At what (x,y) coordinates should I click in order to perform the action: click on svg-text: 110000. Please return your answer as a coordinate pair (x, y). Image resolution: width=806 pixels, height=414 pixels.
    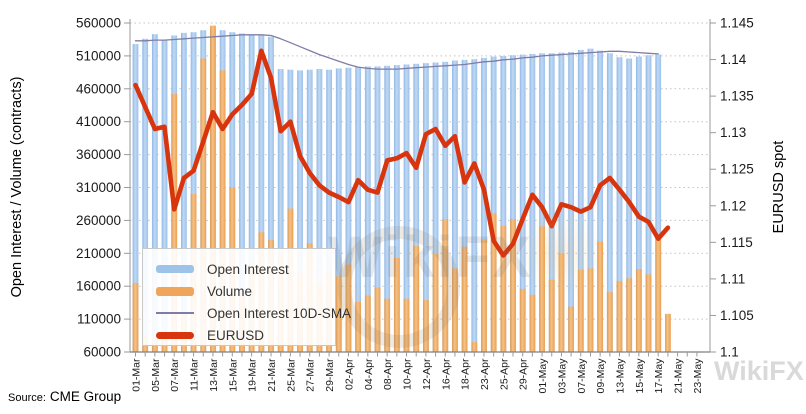
    Looking at the image, I should click on (99, 319).